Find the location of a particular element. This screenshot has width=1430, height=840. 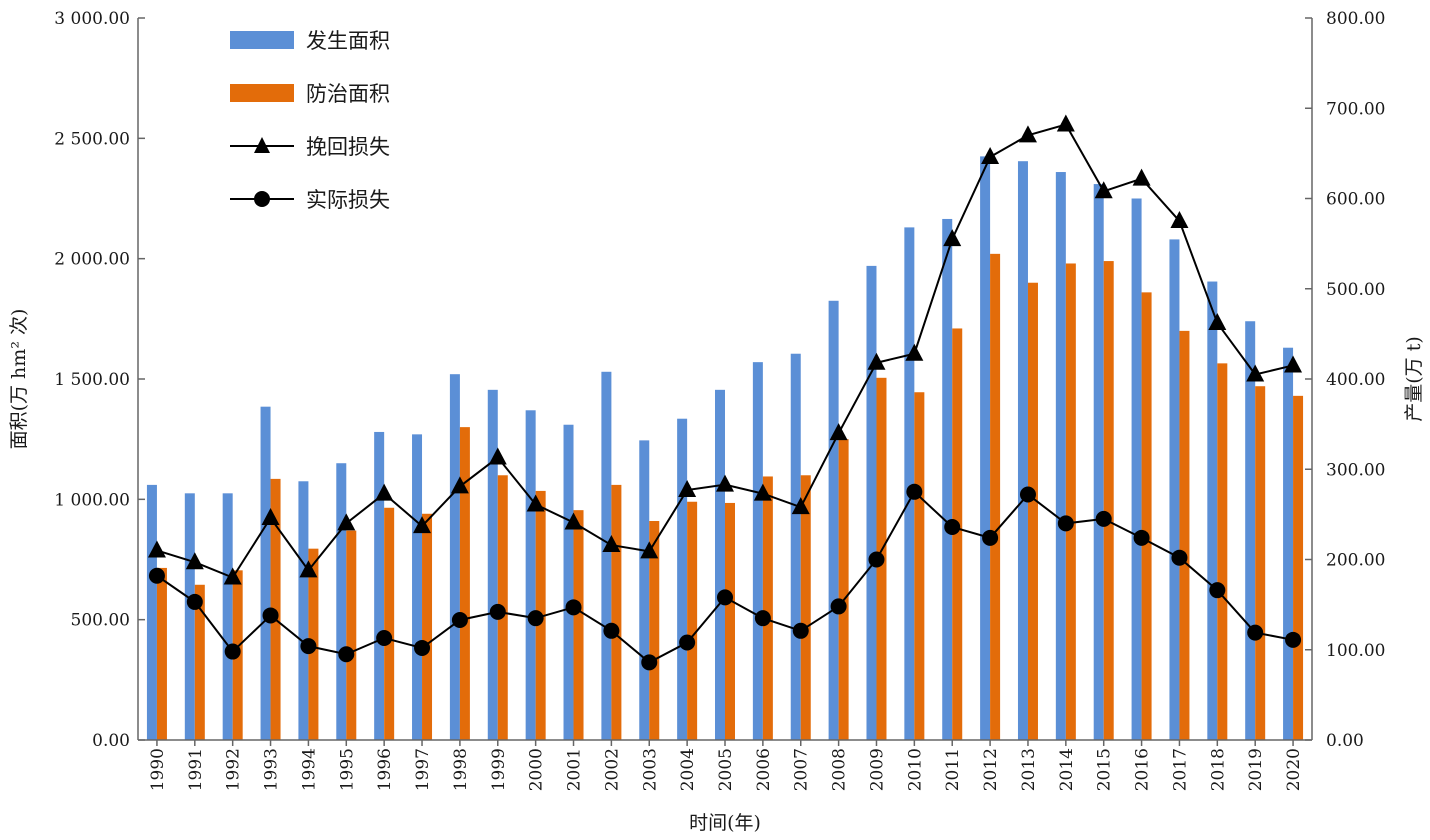

legend-swatch-occurrence is located at coordinates (262, 40).